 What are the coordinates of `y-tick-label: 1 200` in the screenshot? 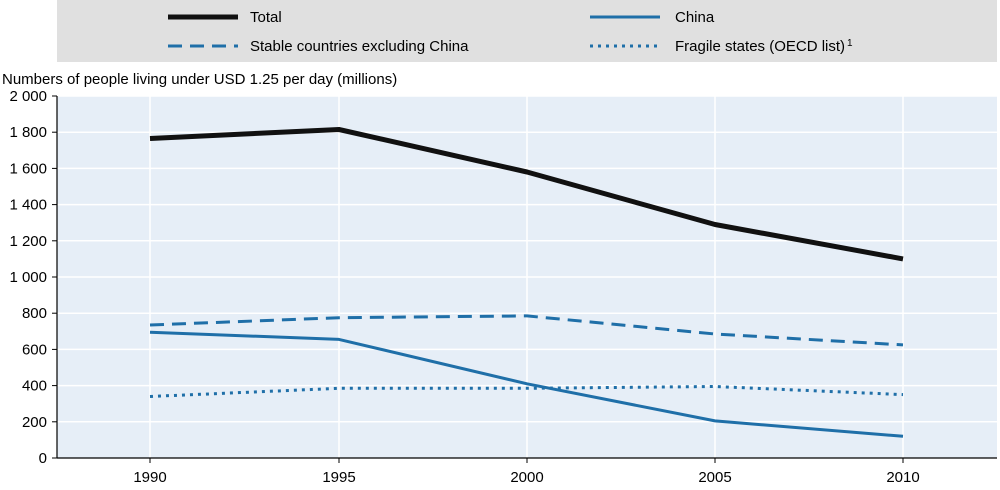 It's located at (28, 241).